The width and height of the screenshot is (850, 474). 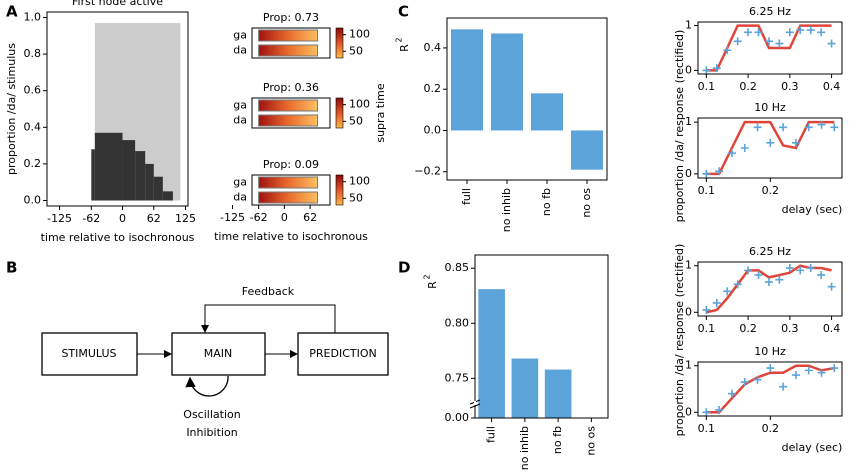 What do you see at coordinates (33, 53) in the screenshot?
I see `y-tick-label: 0.8` at bounding box center [33, 53].